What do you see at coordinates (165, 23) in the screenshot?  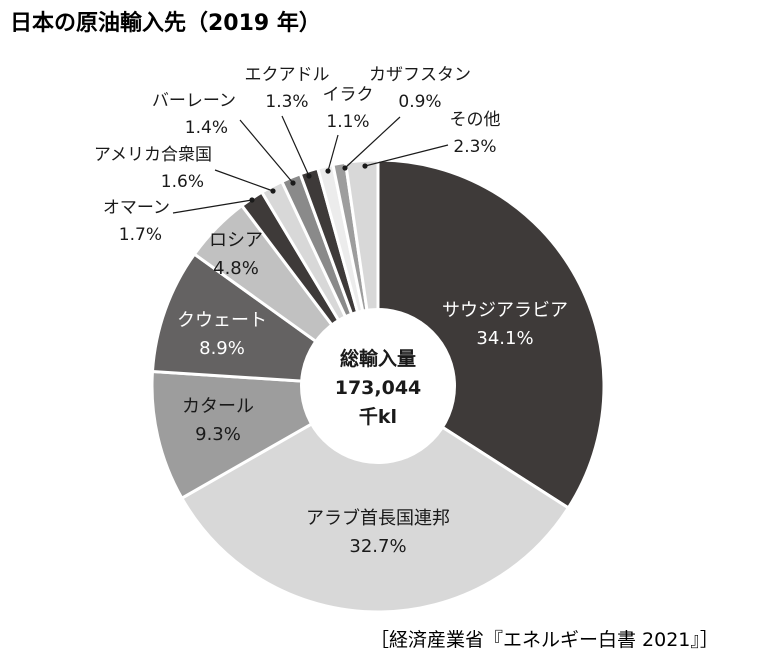 I see `chart-title: 日本の原油輸入先（2019 年）` at bounding box center [165, 23].